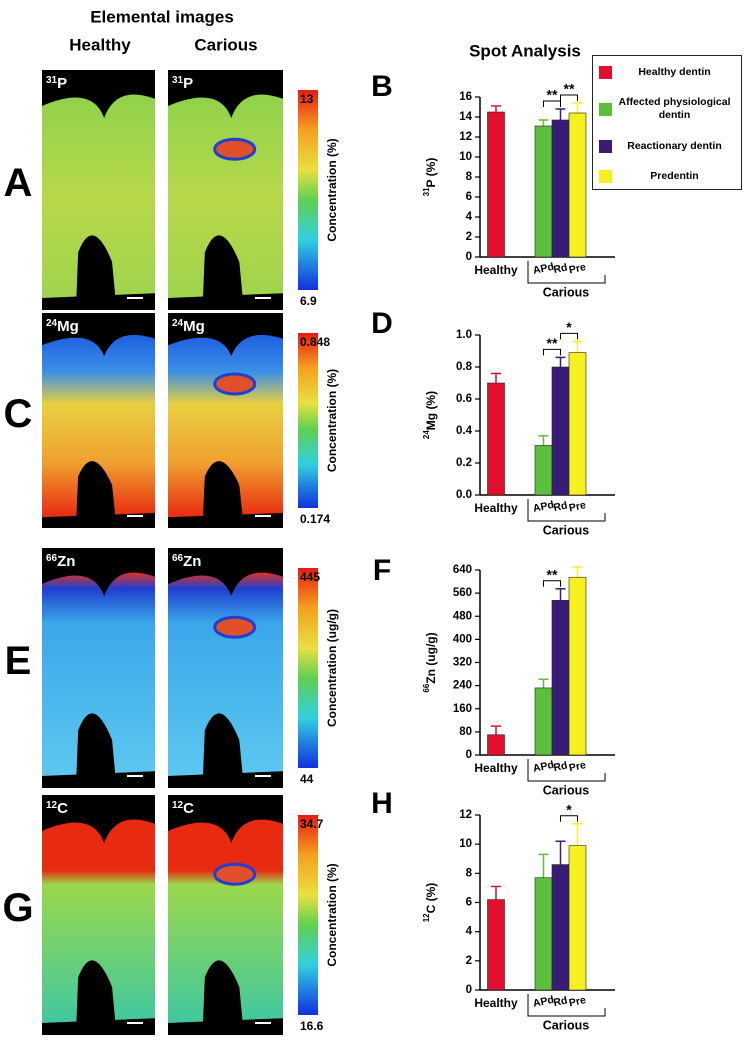  What do you see at coordinates (469, 217) in the screenshot?
I see `y-tick-label: 4` at bounding box center [469, 217].